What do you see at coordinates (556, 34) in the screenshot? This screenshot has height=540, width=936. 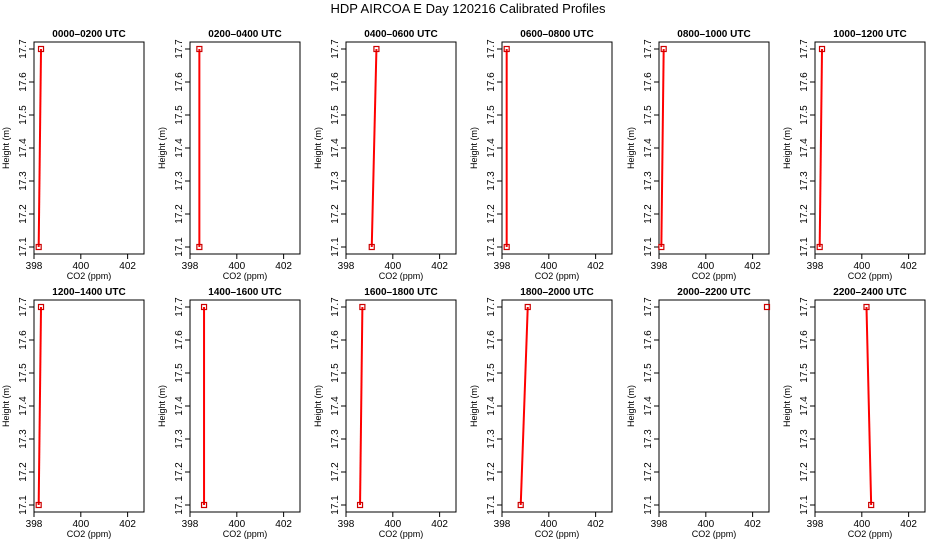 I see `panel-title: 0600–0800 UTC` at bounding box center [556, 34].